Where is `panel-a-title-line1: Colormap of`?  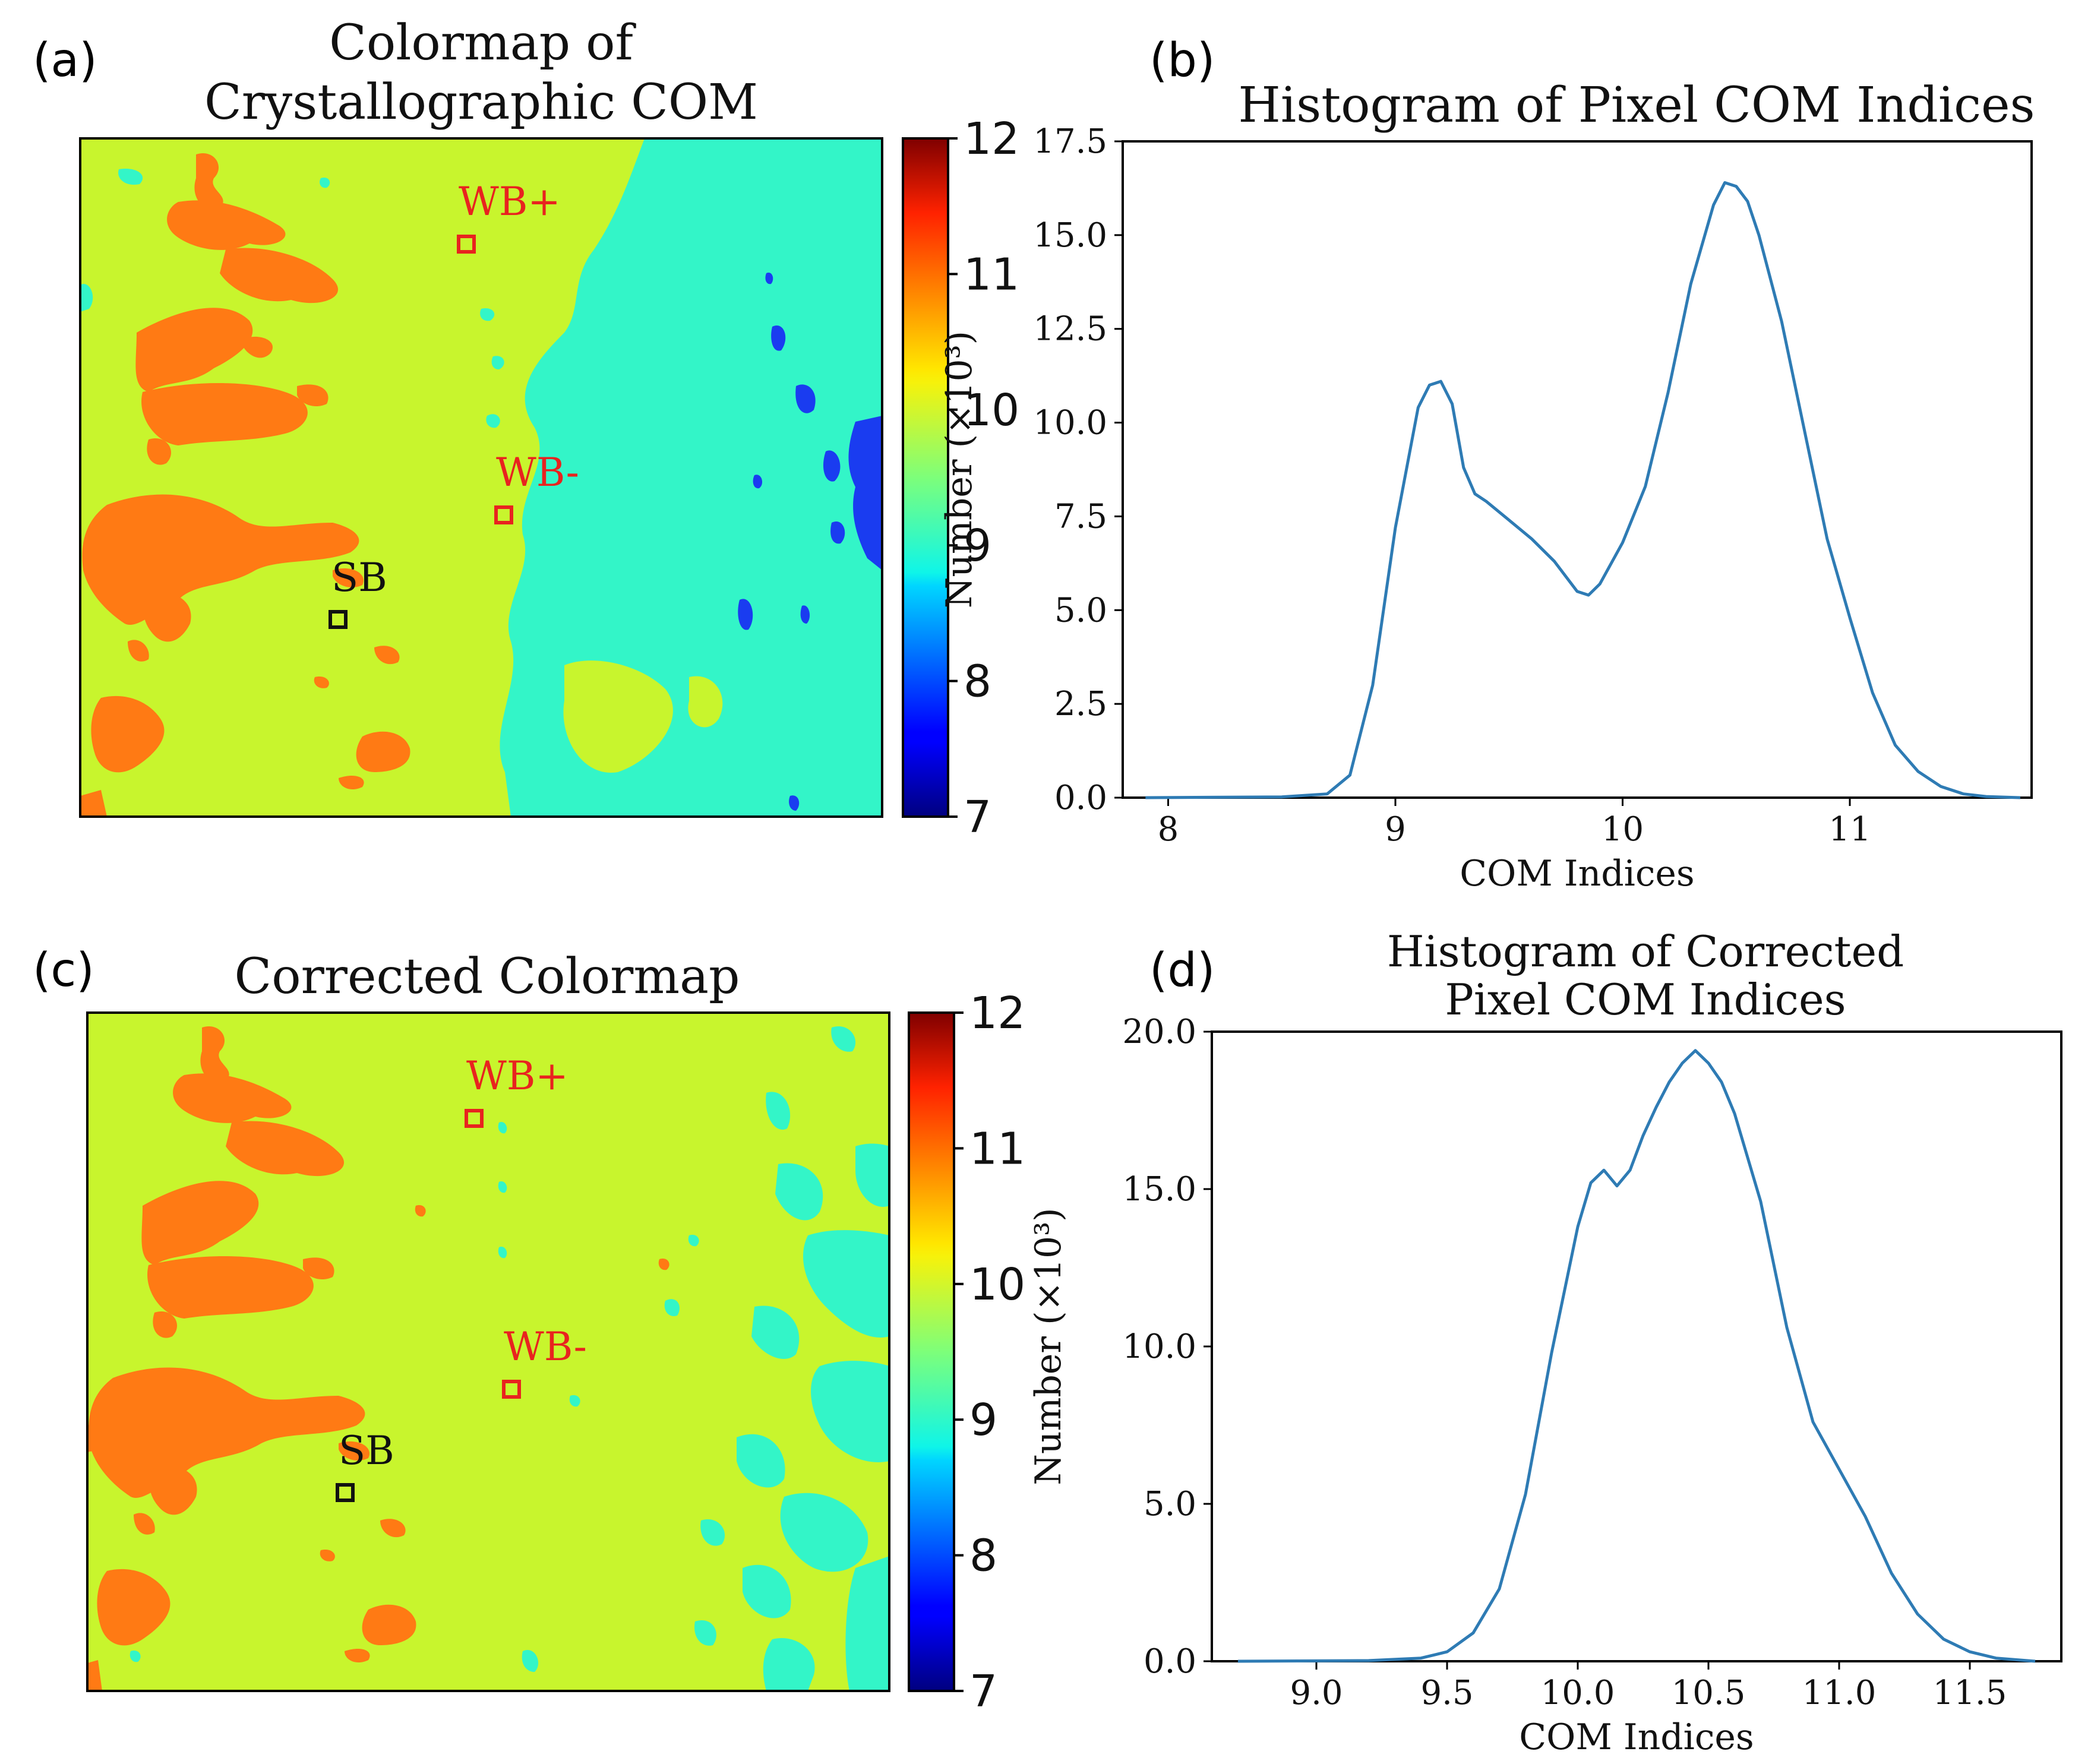 panel-a-title-line1: Colormap of is located at coordinates (482, 43).